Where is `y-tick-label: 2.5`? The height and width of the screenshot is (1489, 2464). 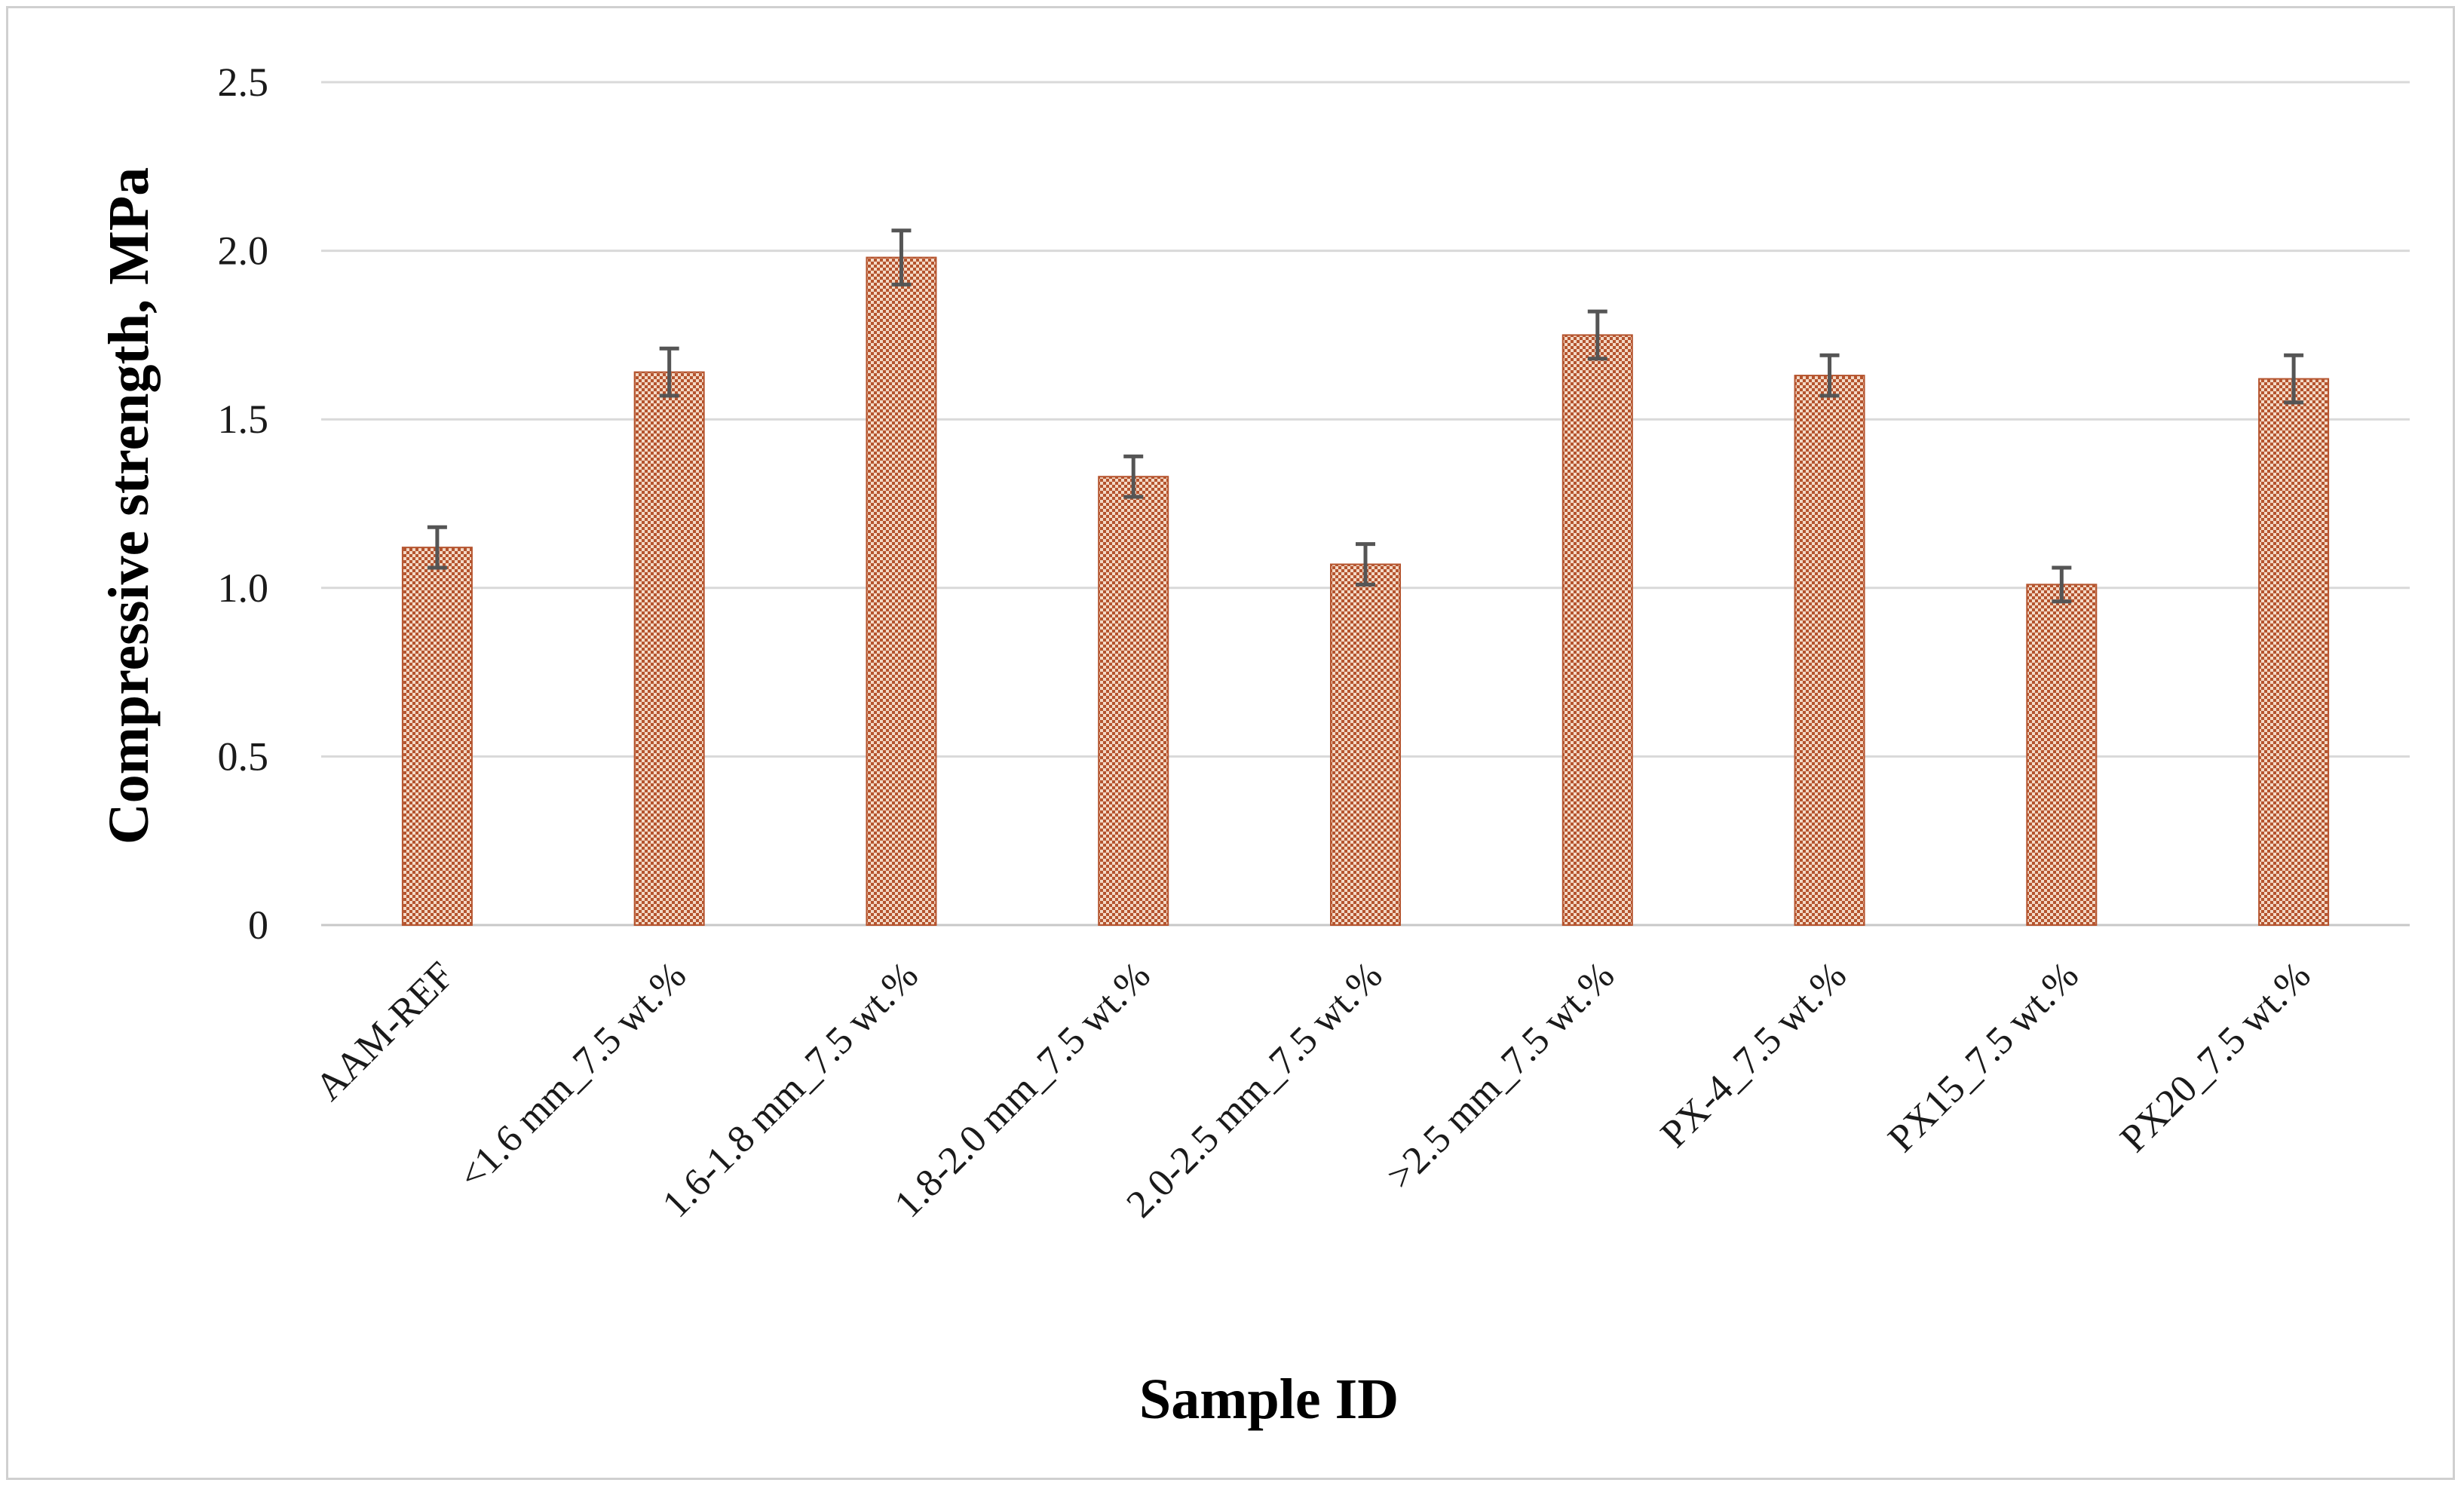 y-tick-label: 2.5 is located at coordinates (243, 82).